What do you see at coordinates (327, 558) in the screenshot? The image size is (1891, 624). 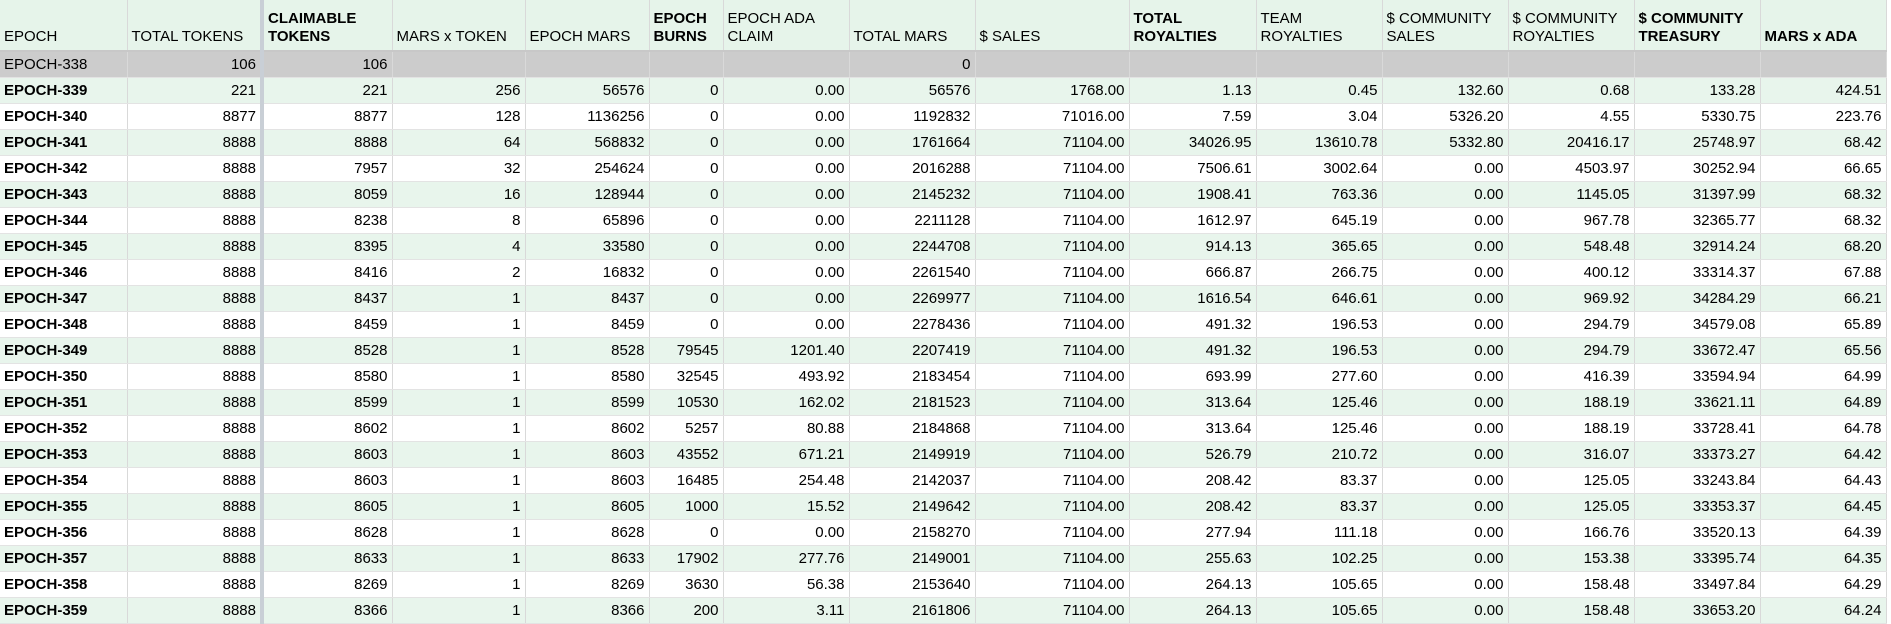 I see `table-cell: 8633` at bounding box center [327, 558].